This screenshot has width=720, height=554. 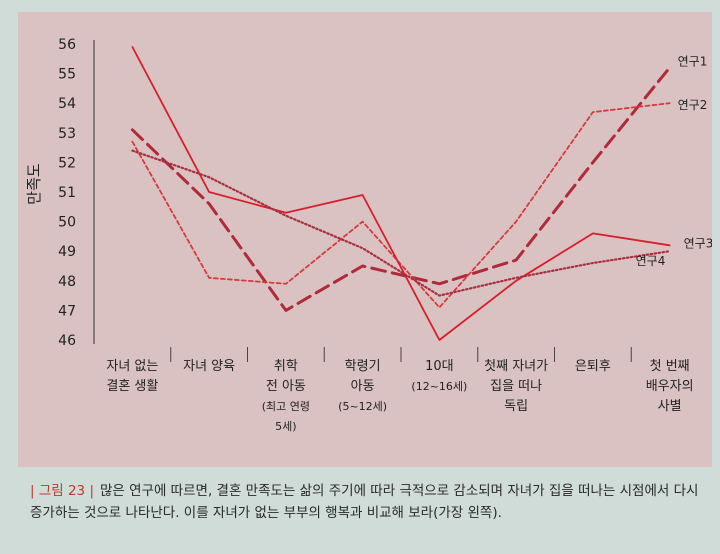 I want to click on series-end-label: 연구3, so click(x=698, y=243).